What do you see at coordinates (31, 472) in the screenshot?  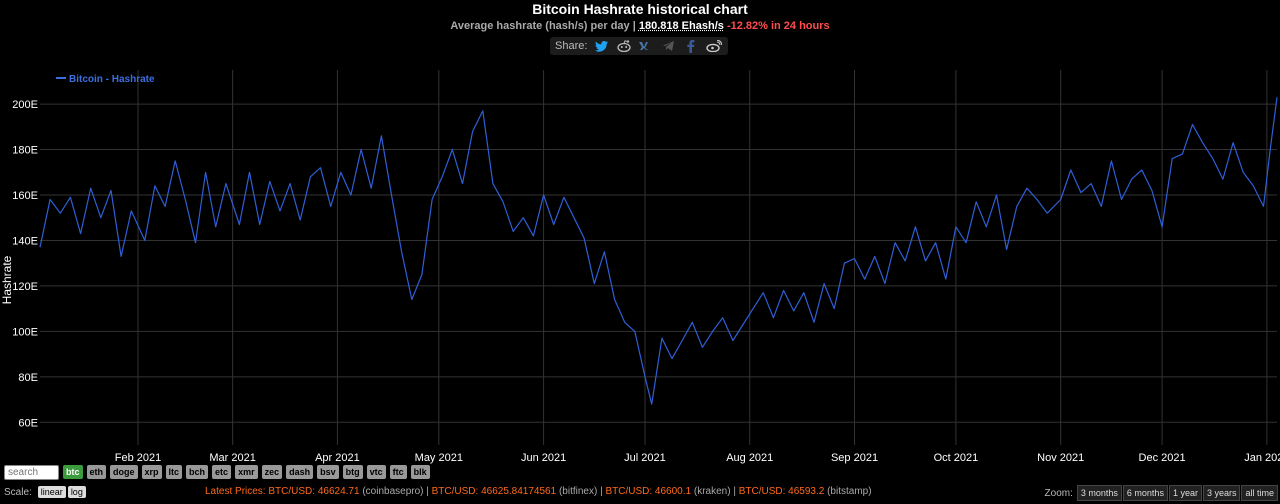 I see `search-input` at bounding box center [31, 472].